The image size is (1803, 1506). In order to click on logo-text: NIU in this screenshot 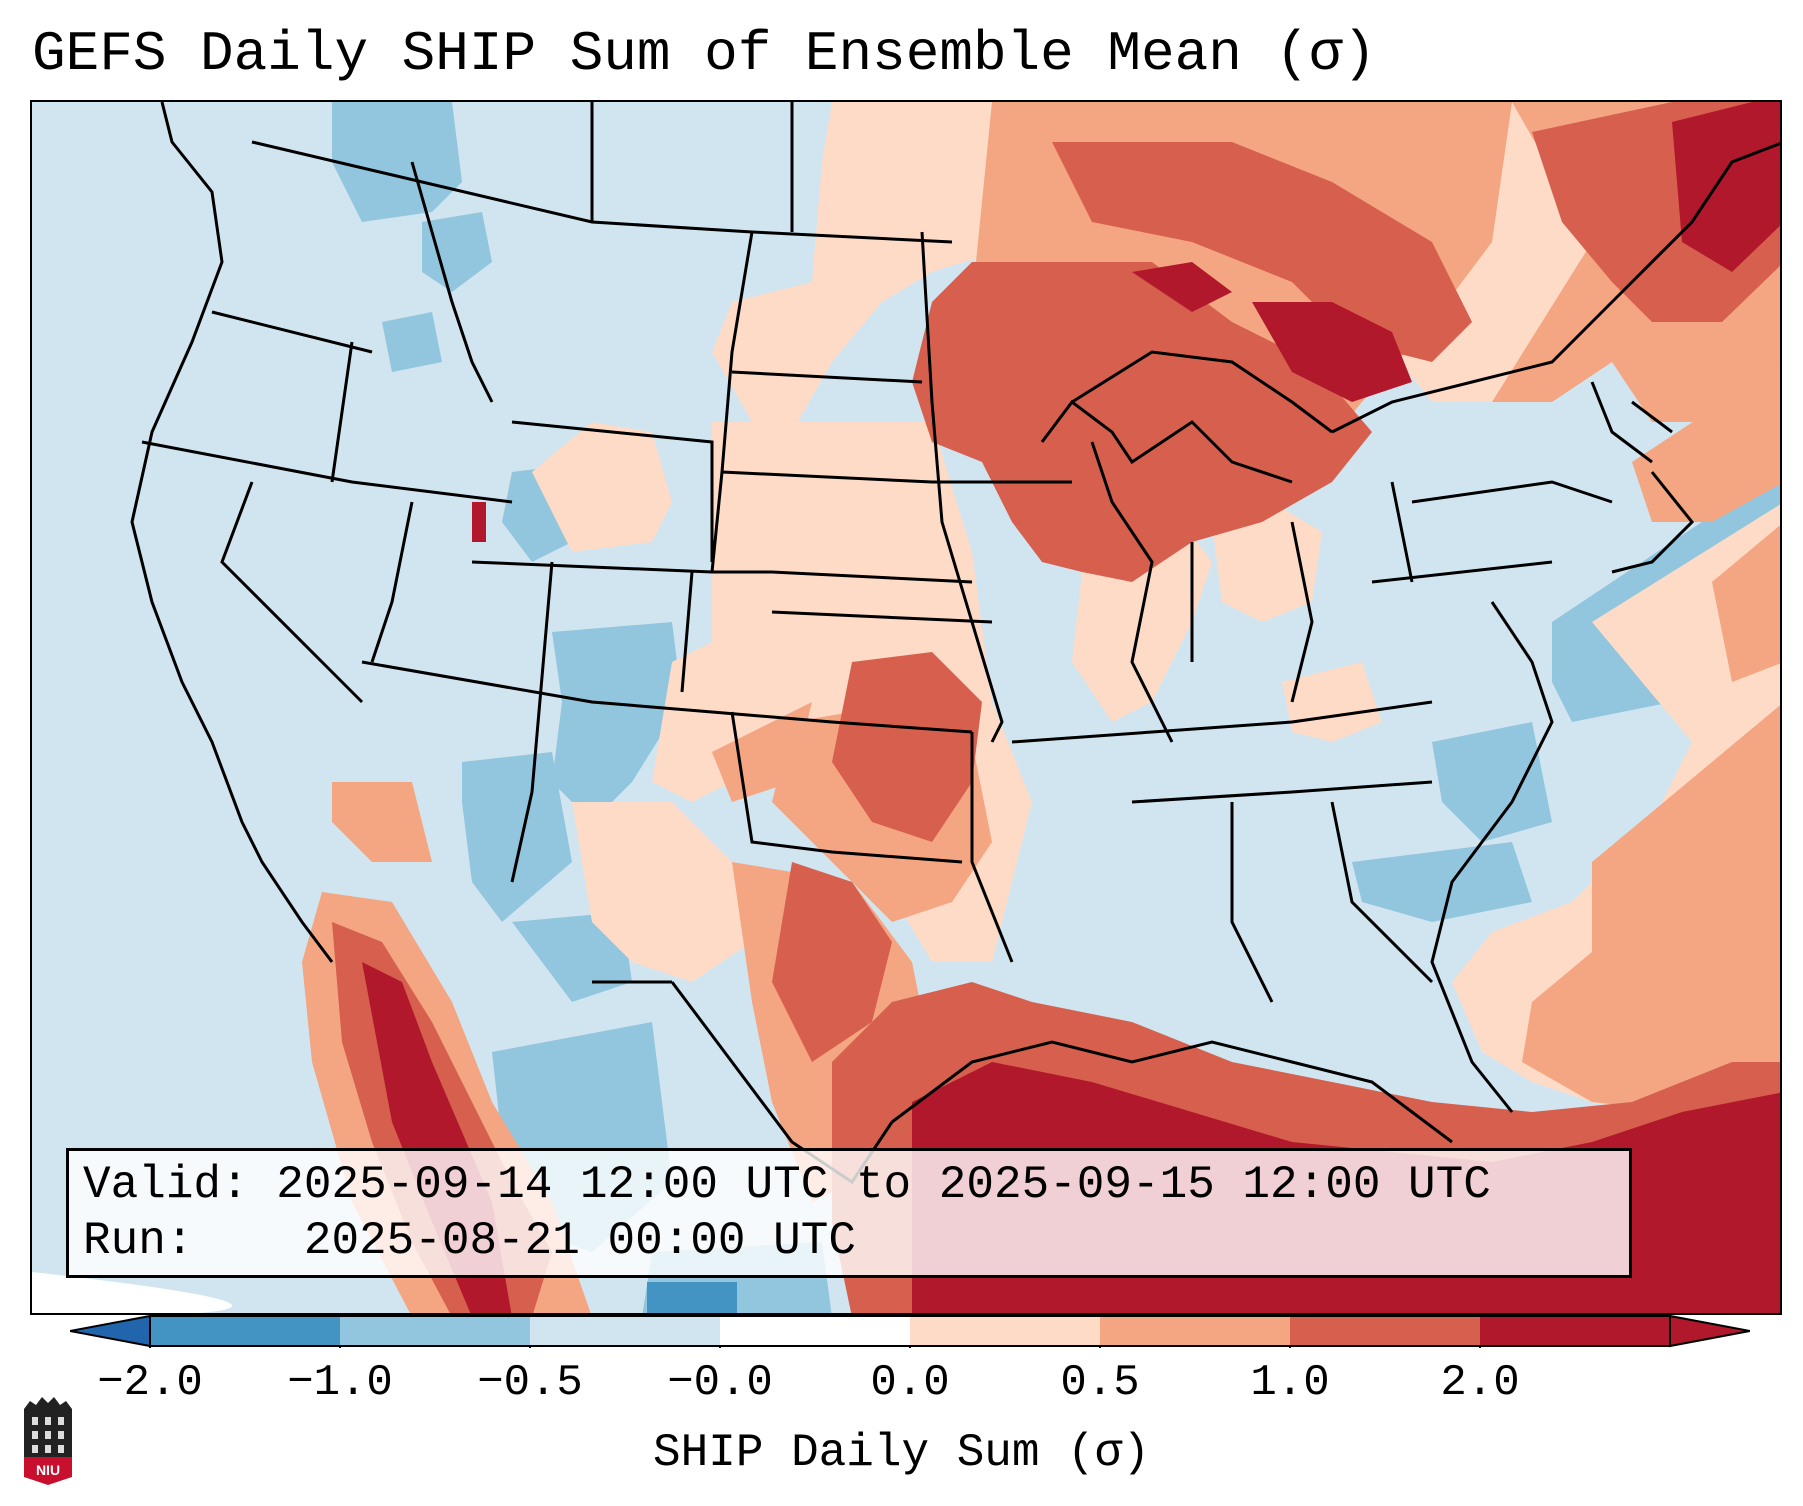, I will do `click(48, 1470)`.